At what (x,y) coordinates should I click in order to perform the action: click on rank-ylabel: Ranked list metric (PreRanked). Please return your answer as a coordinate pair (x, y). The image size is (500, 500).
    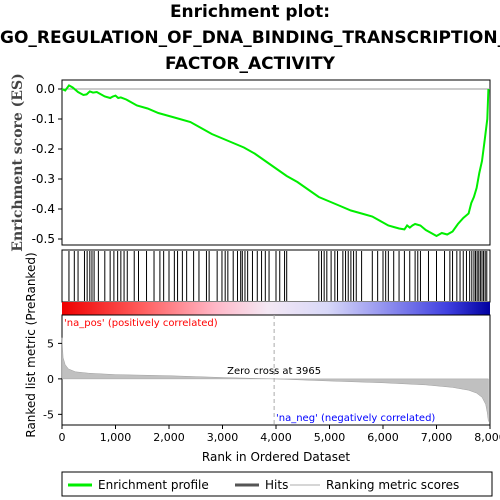
    Looking at the image, I should click on (31, 344).